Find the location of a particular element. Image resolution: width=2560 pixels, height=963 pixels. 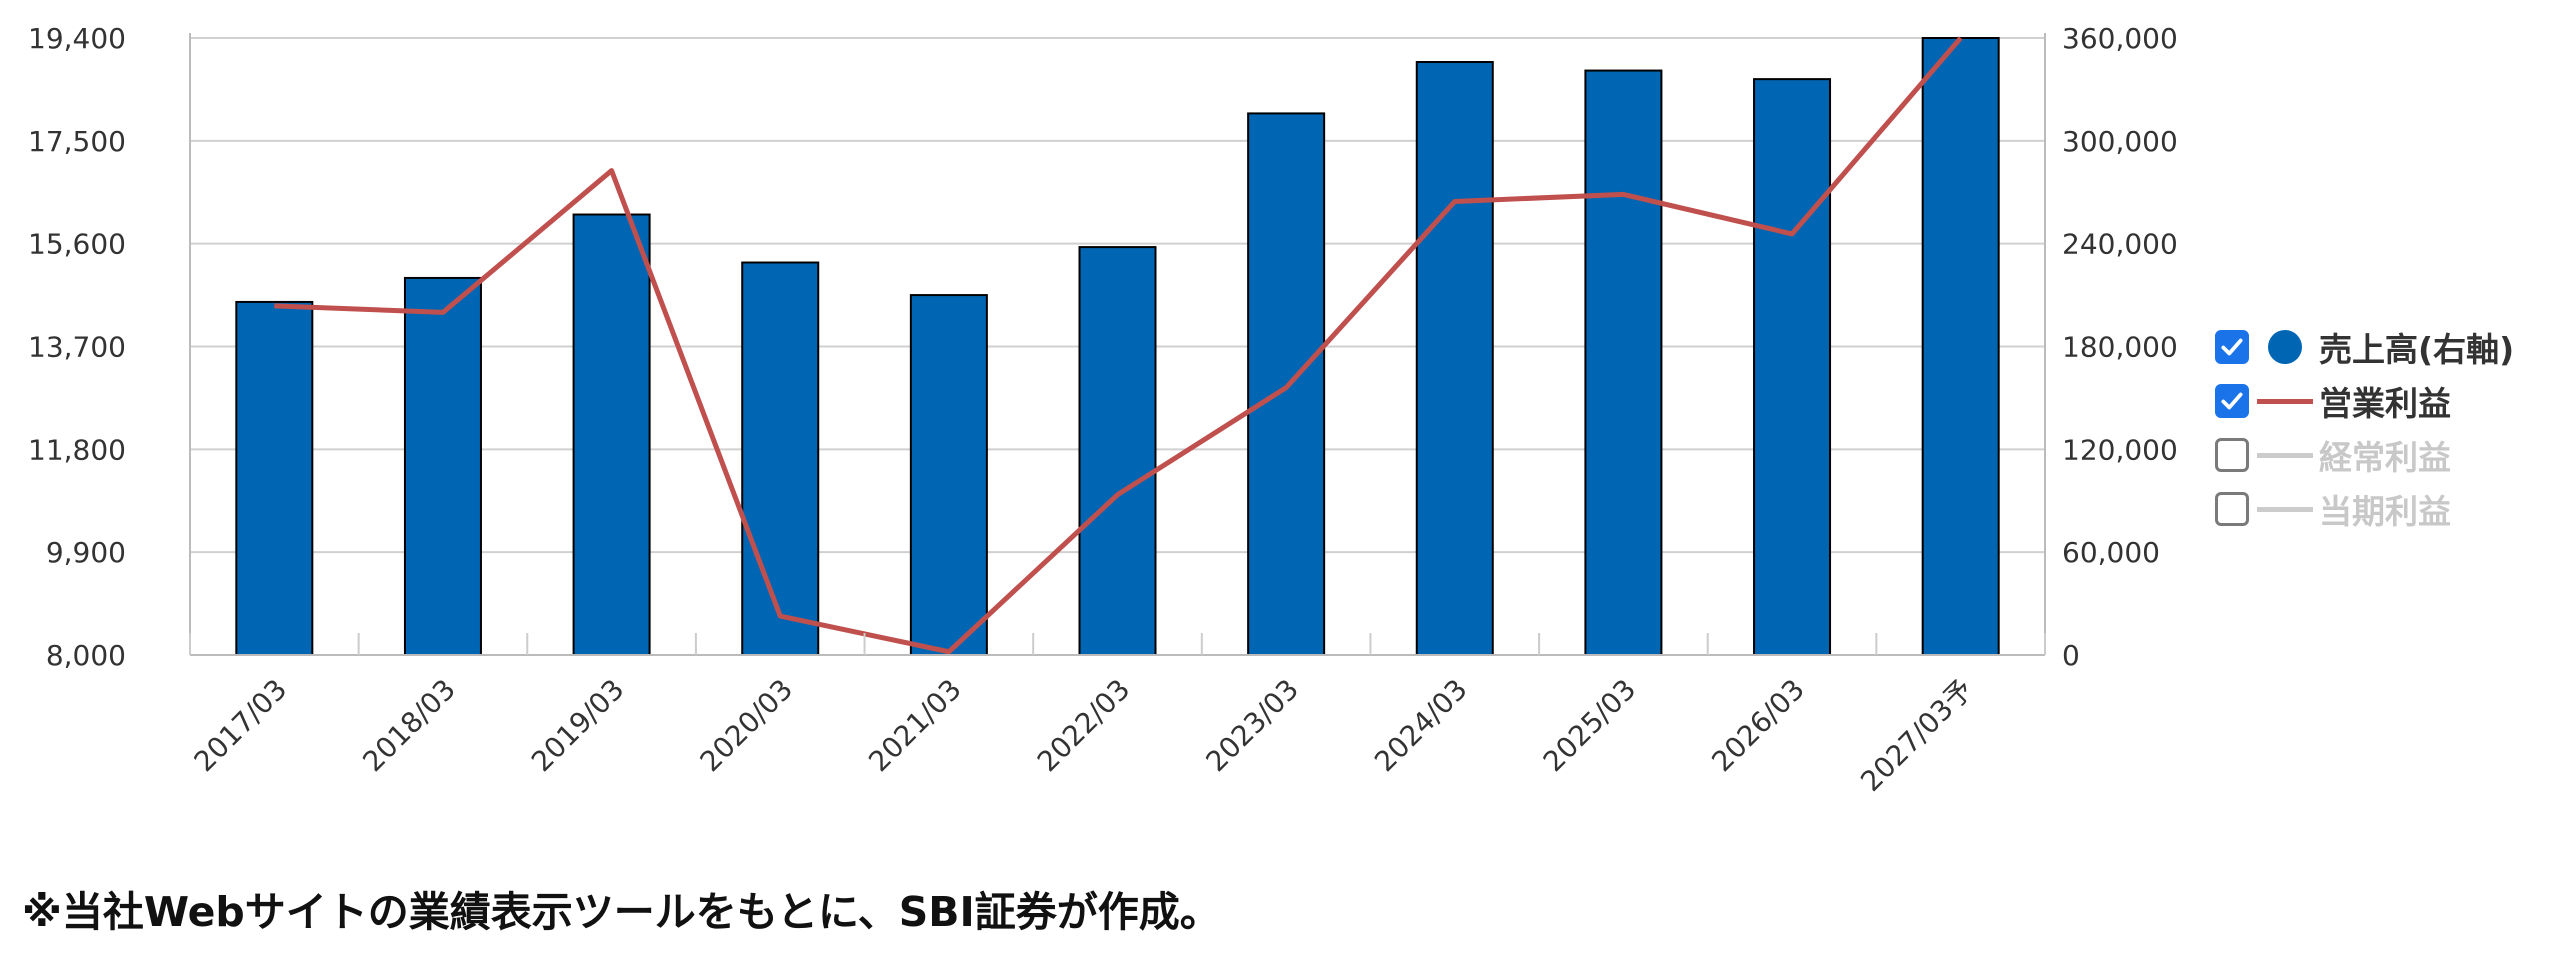

x-tick-label: 2020/03 is located at coordinates (747, 726).